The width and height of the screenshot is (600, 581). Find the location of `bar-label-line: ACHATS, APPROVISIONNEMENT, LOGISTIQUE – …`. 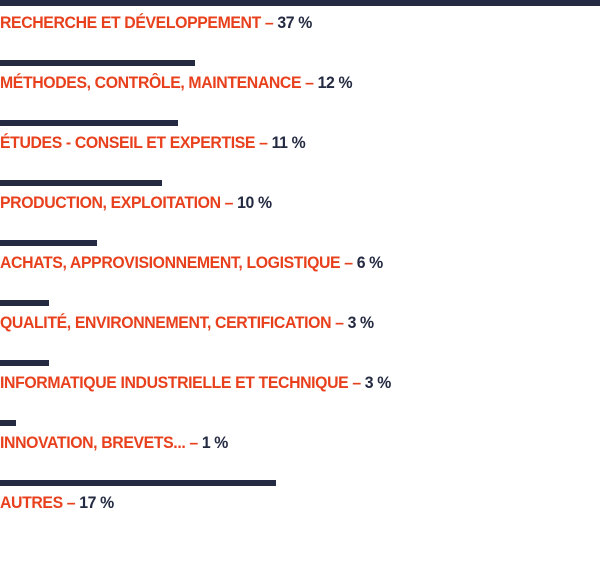

bar-label-line: ACHATS, APPROVISIONNEMENT, LOGISTIQUE – … is located at coordinates (191, 263).